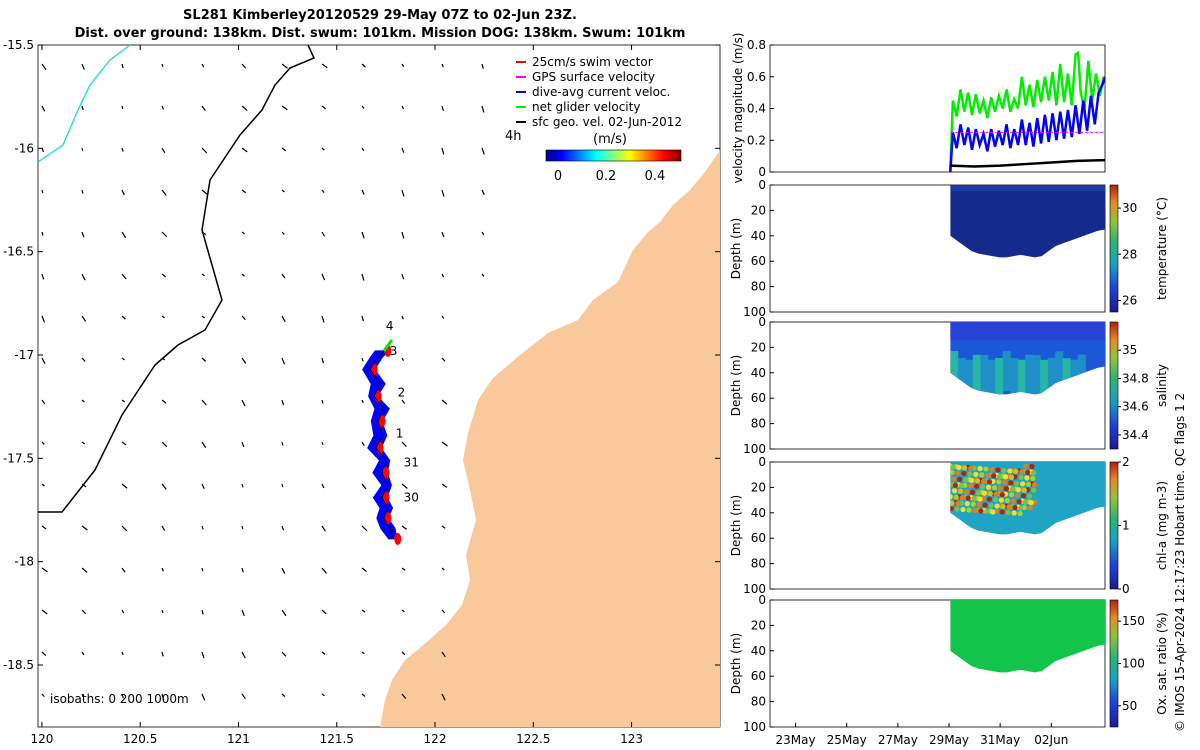 The width and height of the screenshot is (1200, 750). What do you see at coordinates (1129, 706) in the screenshot?
I see `colorbar-tick-label: 50` at bounding box center [1129, 706].